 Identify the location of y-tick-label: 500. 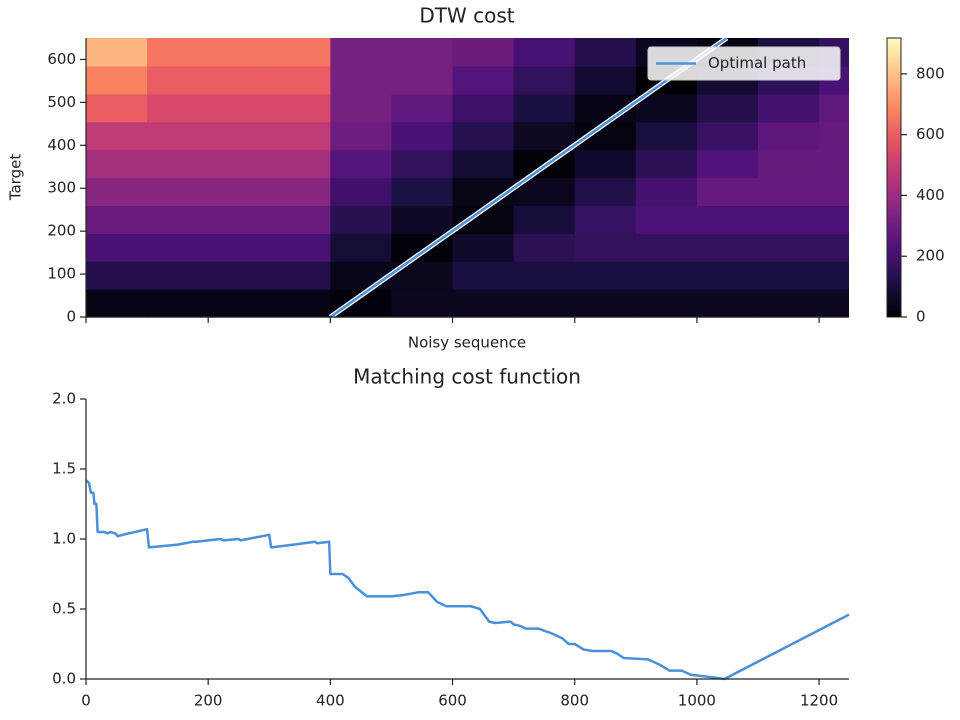
(61, 102).